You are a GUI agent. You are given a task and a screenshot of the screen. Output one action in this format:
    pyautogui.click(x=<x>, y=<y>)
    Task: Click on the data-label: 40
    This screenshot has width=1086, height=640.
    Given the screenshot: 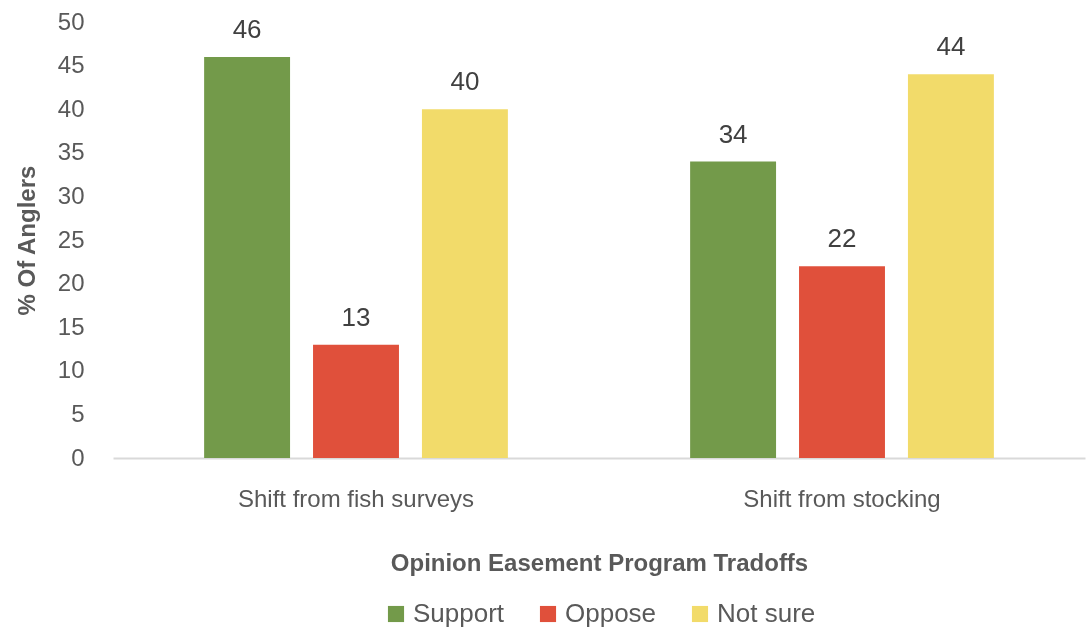 What is the action you would take?
    pyautogui.click(x=465, y=81)
    